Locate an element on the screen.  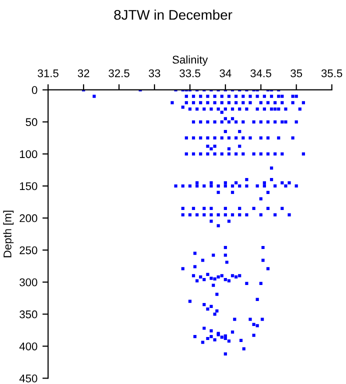
y-axis-title: Depth [m] is located at coordinates (8, 234).